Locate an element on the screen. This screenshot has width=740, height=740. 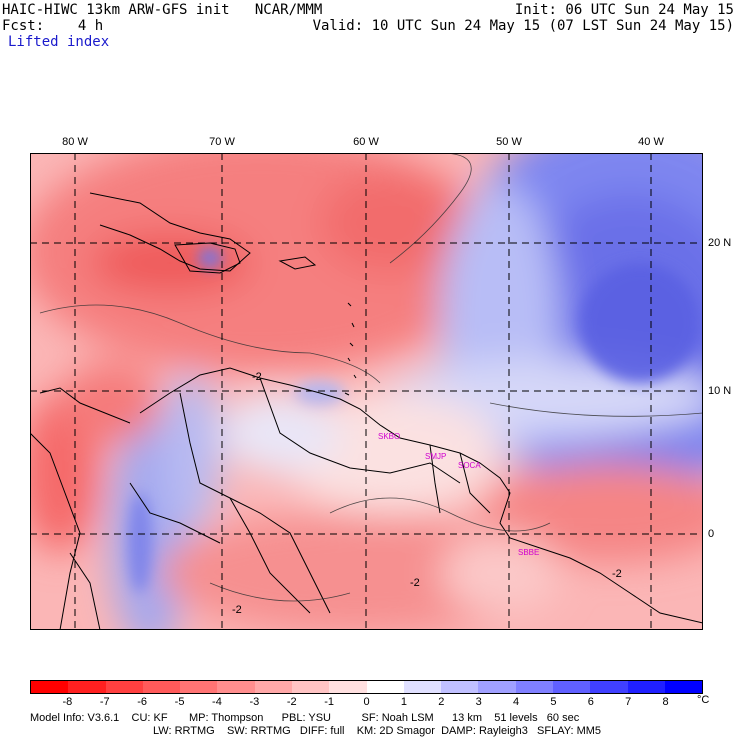
station-label: SMJP is located at coordinates (436, 456).